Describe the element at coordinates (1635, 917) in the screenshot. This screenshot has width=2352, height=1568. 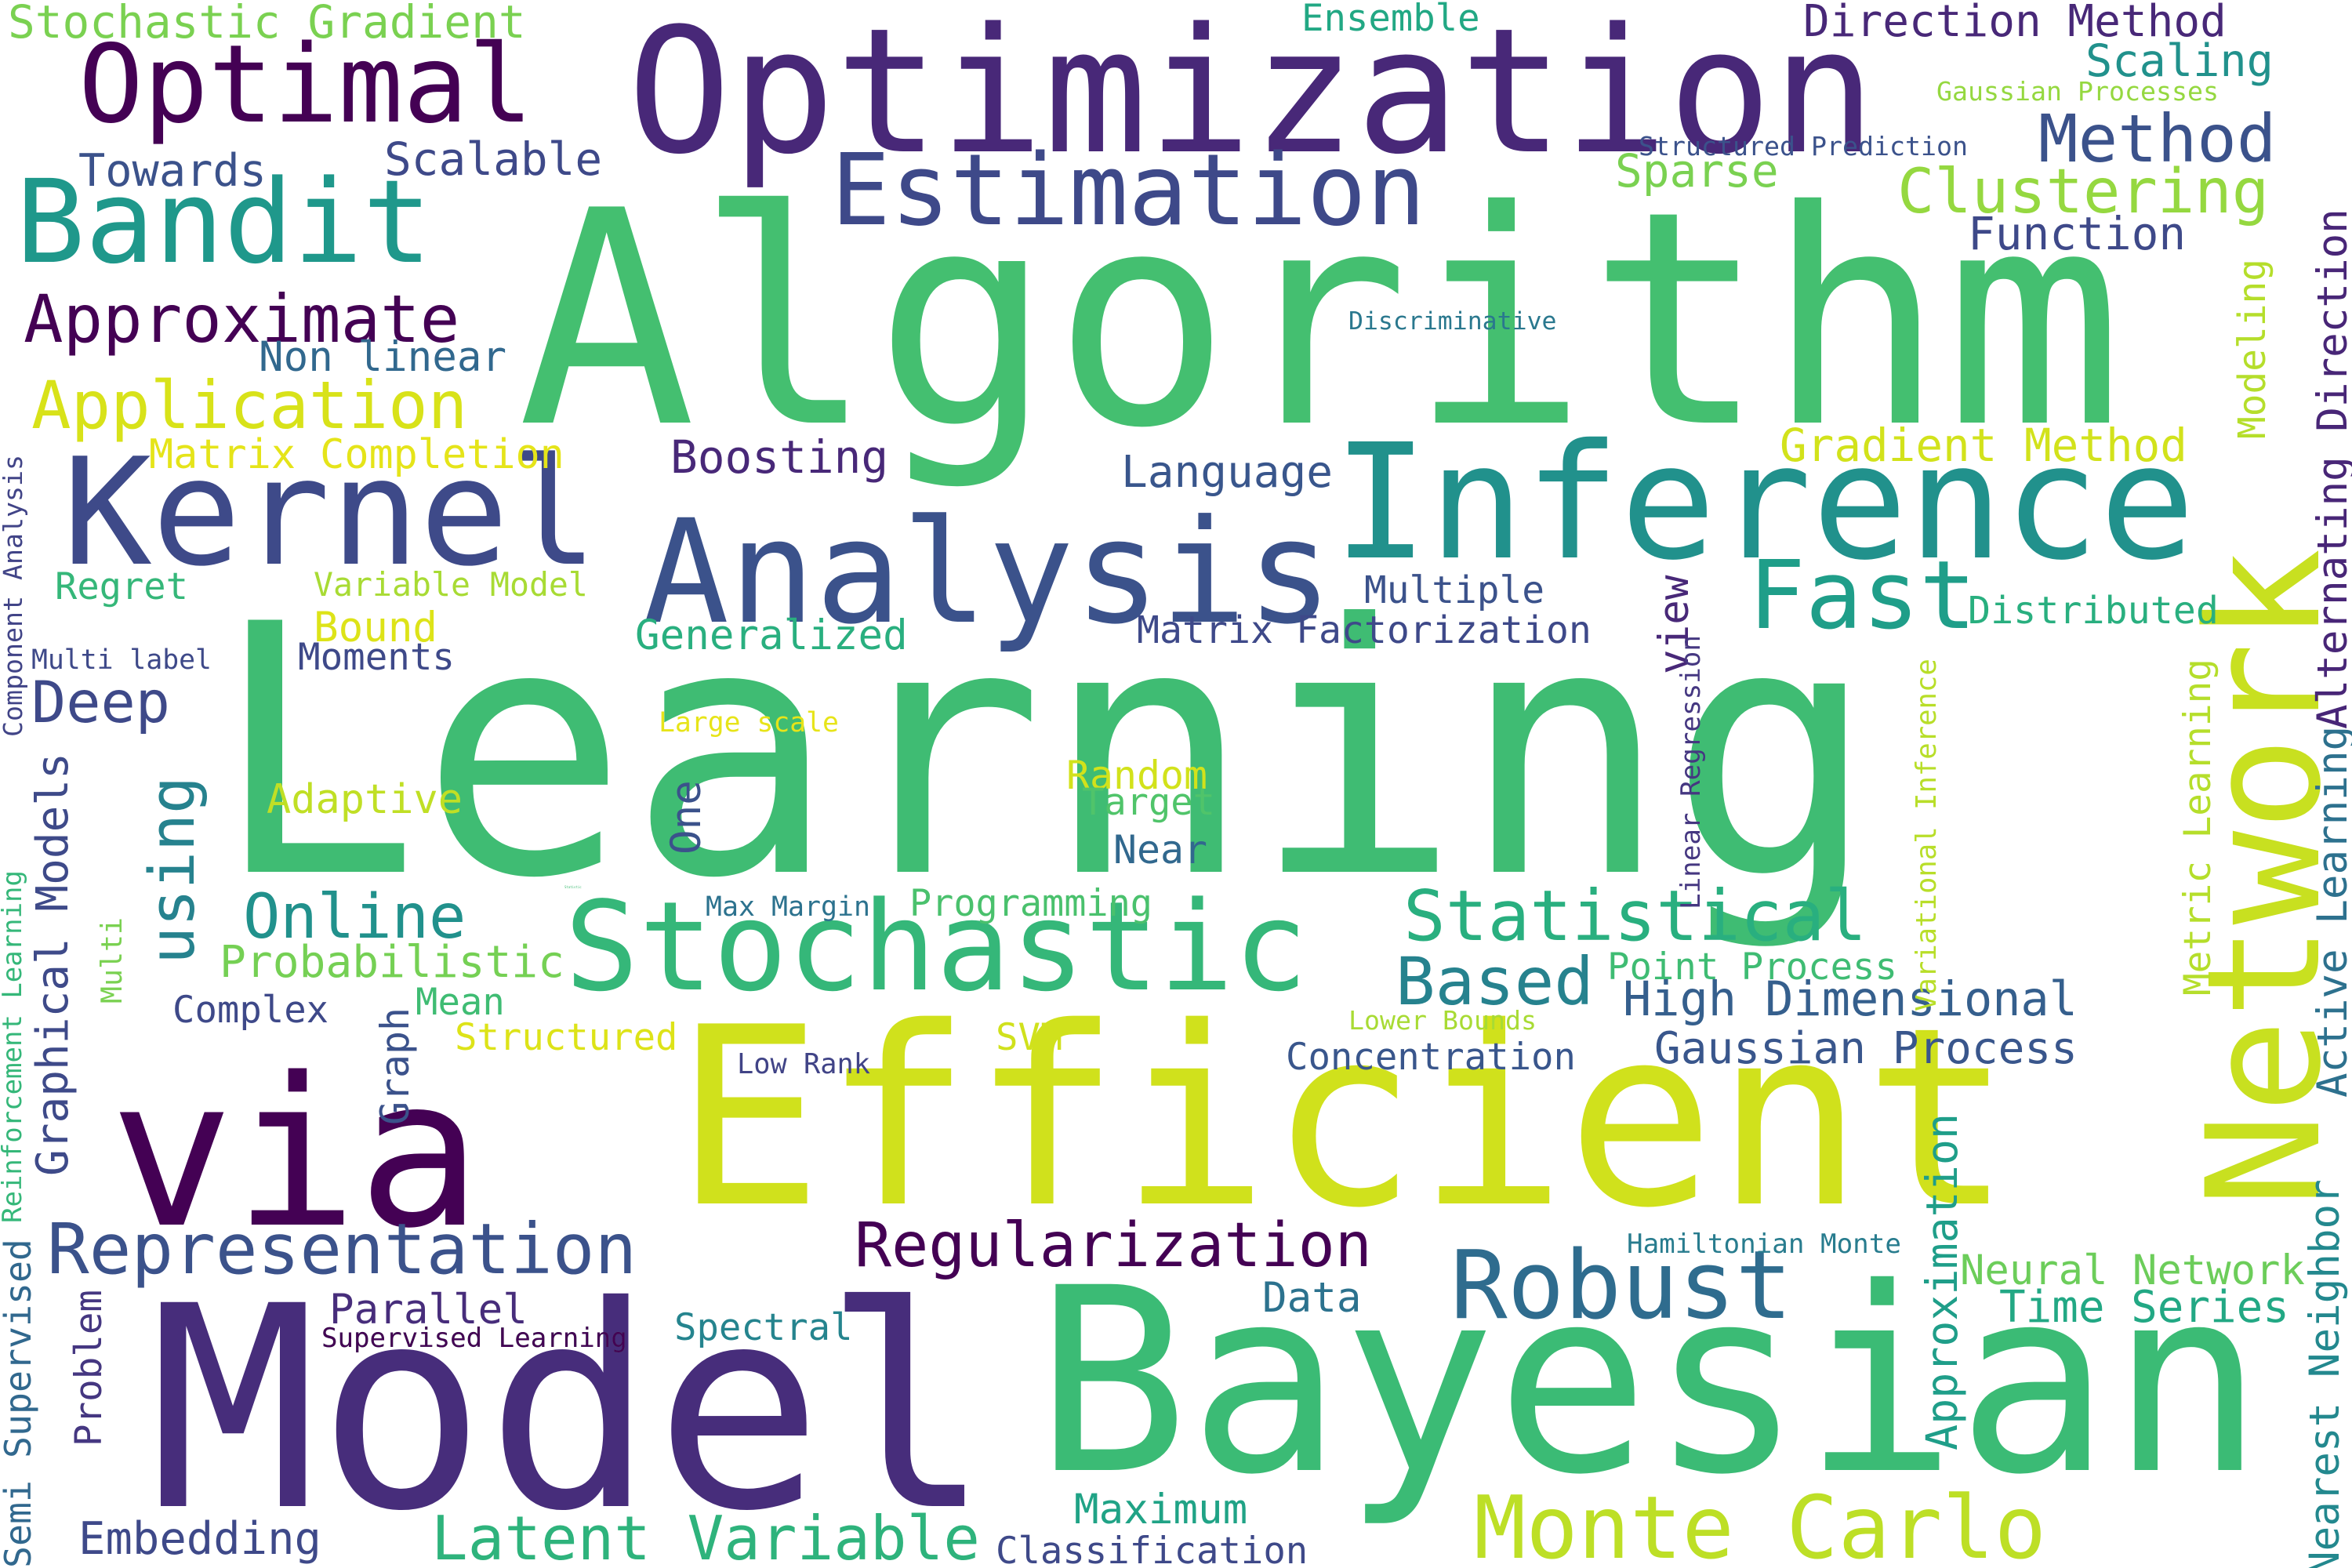
I see `word: Statistical` at that location.